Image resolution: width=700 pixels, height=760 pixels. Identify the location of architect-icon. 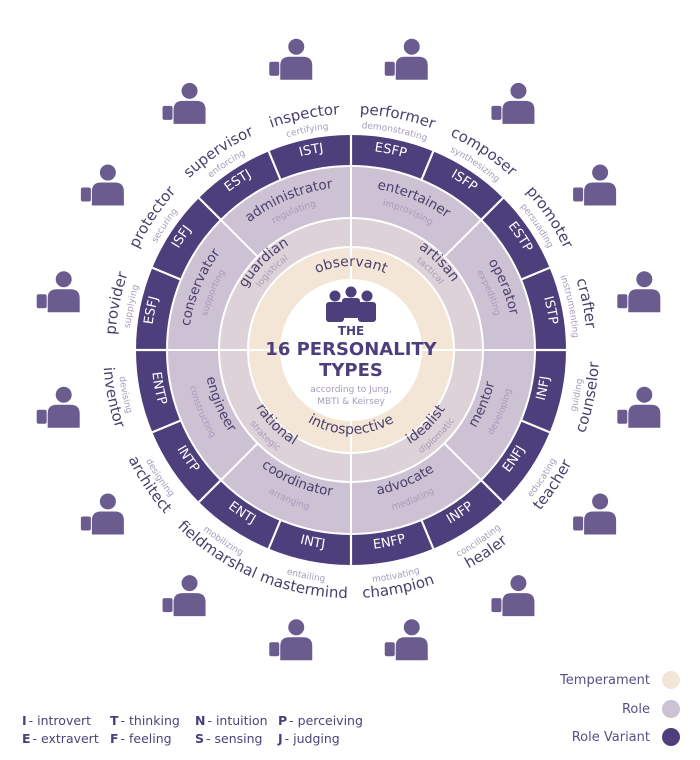
(102, 514).